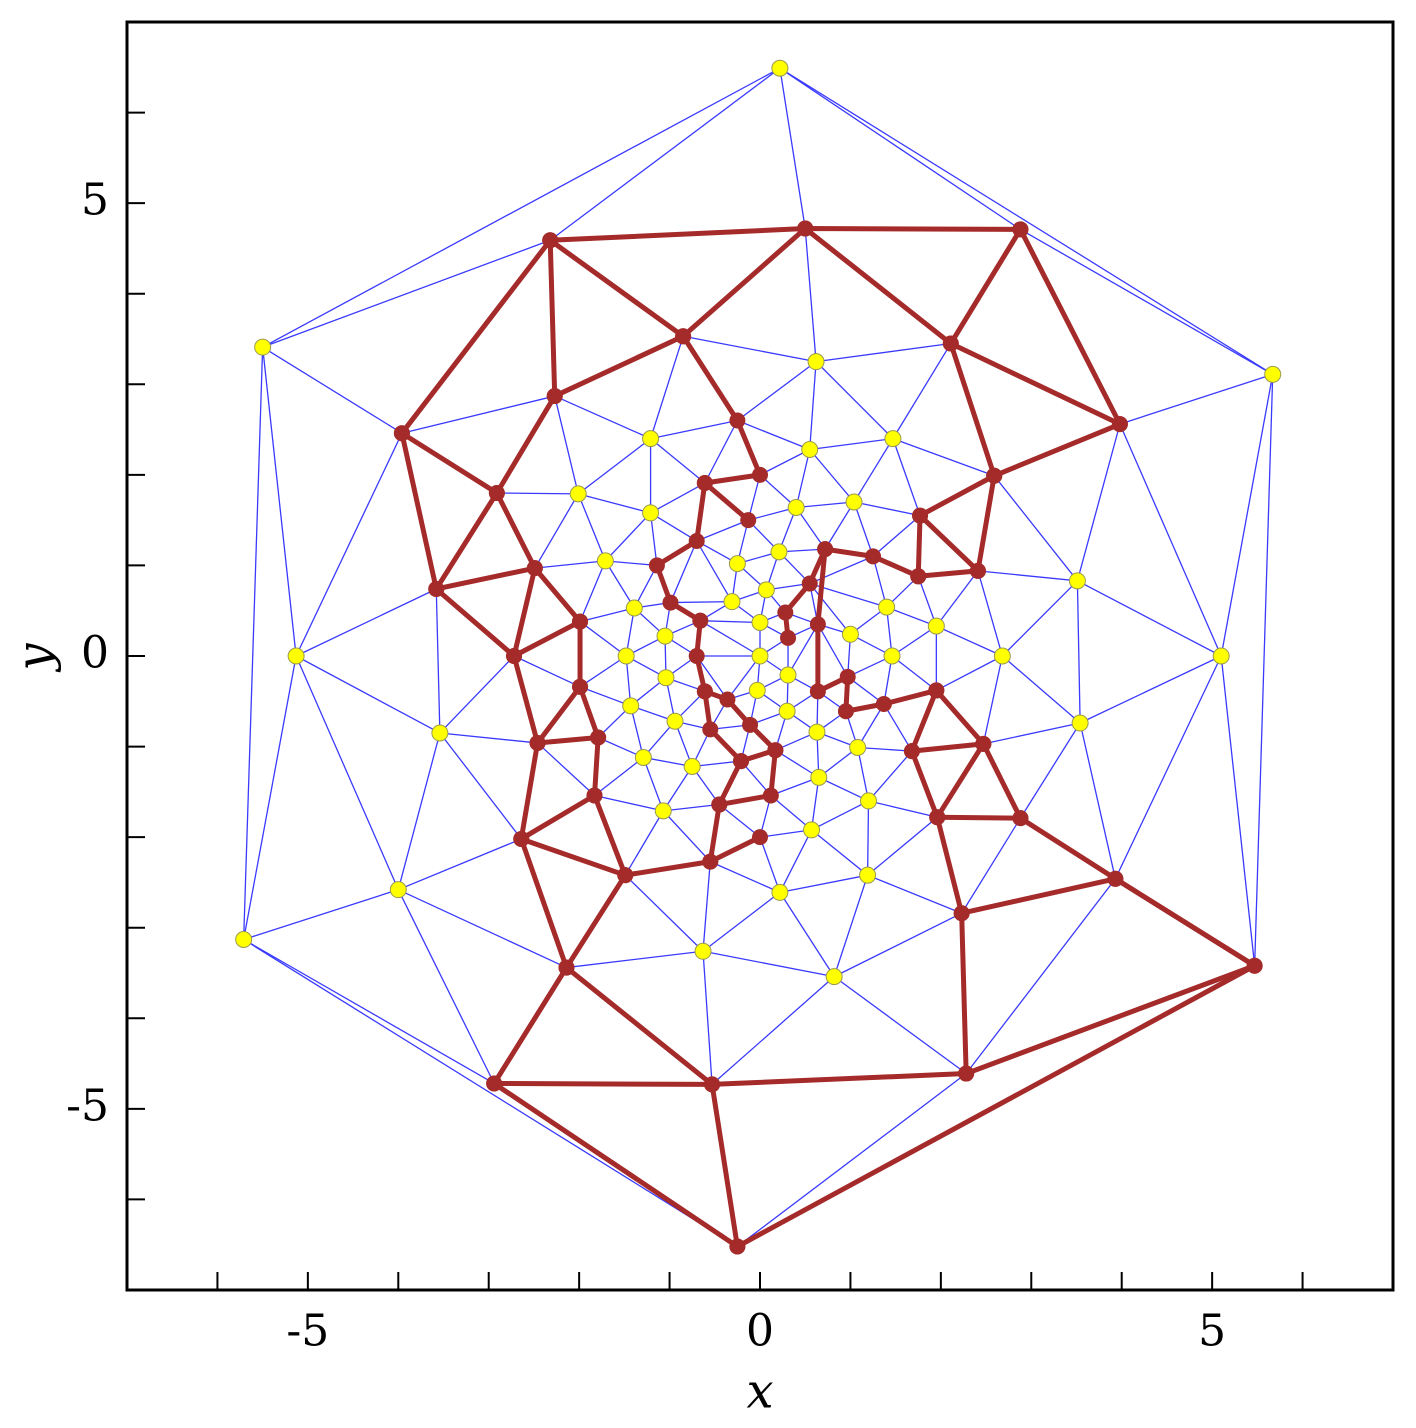 Image resolution: width=1416 pixels, height=1428 pixels. What do you see at coordinates (35, 658) in the screenshot?
I see `y-axis-label: y` at bounding box center [35, 658].